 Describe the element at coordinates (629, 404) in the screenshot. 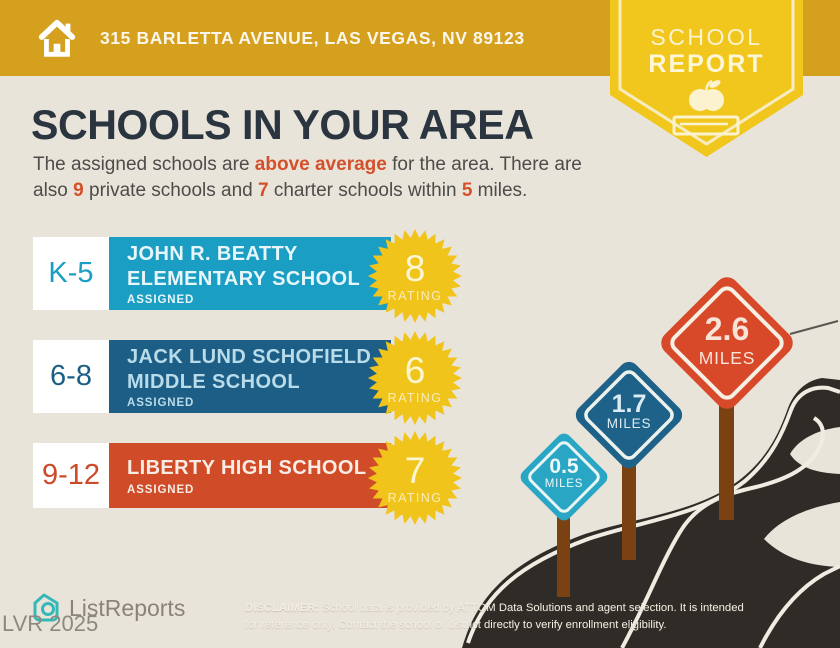

I see `sign-distance-value: 1.7` at that location.